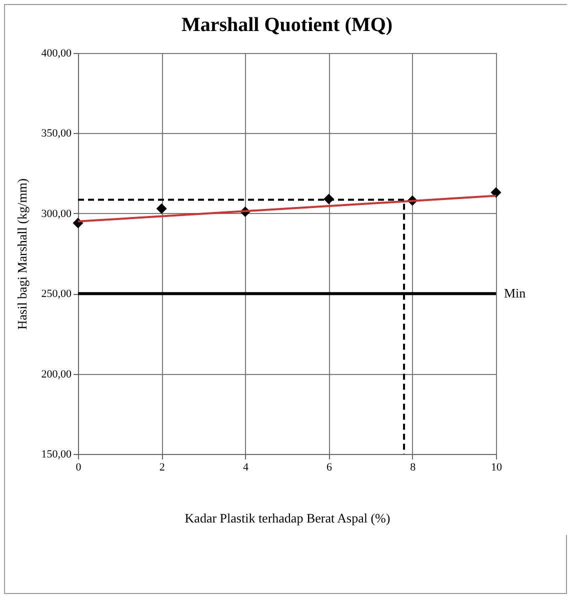 The height and width of the screenshot is (601, 573). I want to click on x-axis-title: Kadar Plastik terhadap Berat Aspal (%), so click(287, 518).